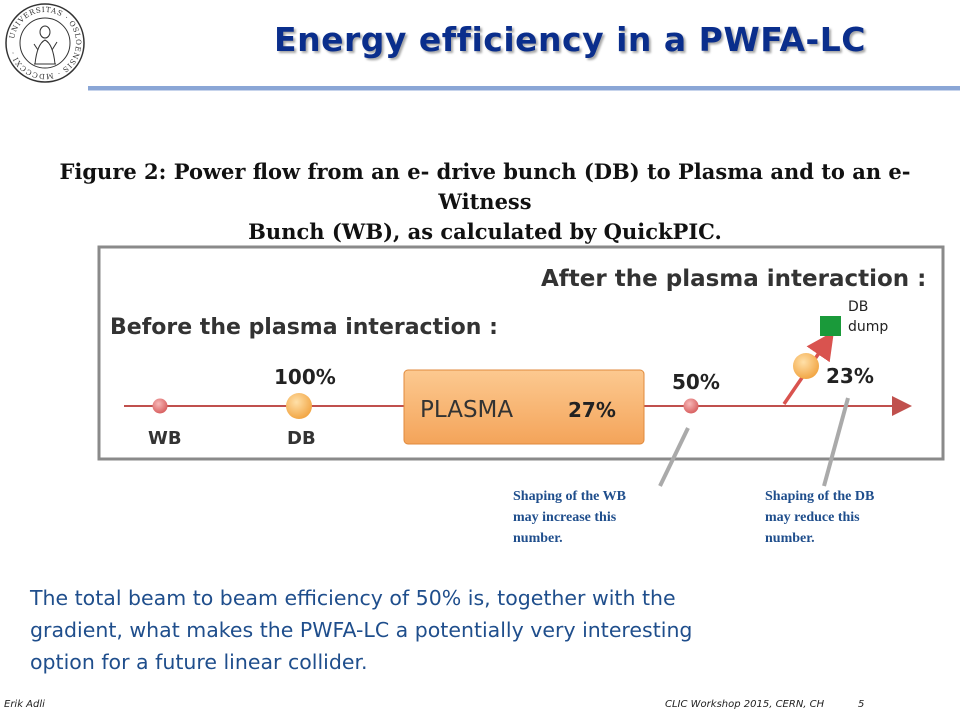 The width and height of the screenshot is (960, 720). What do you see at coordinates (301, 438) in the screenshot?
I see `db-label: DB` at bounding box center [301, 438].